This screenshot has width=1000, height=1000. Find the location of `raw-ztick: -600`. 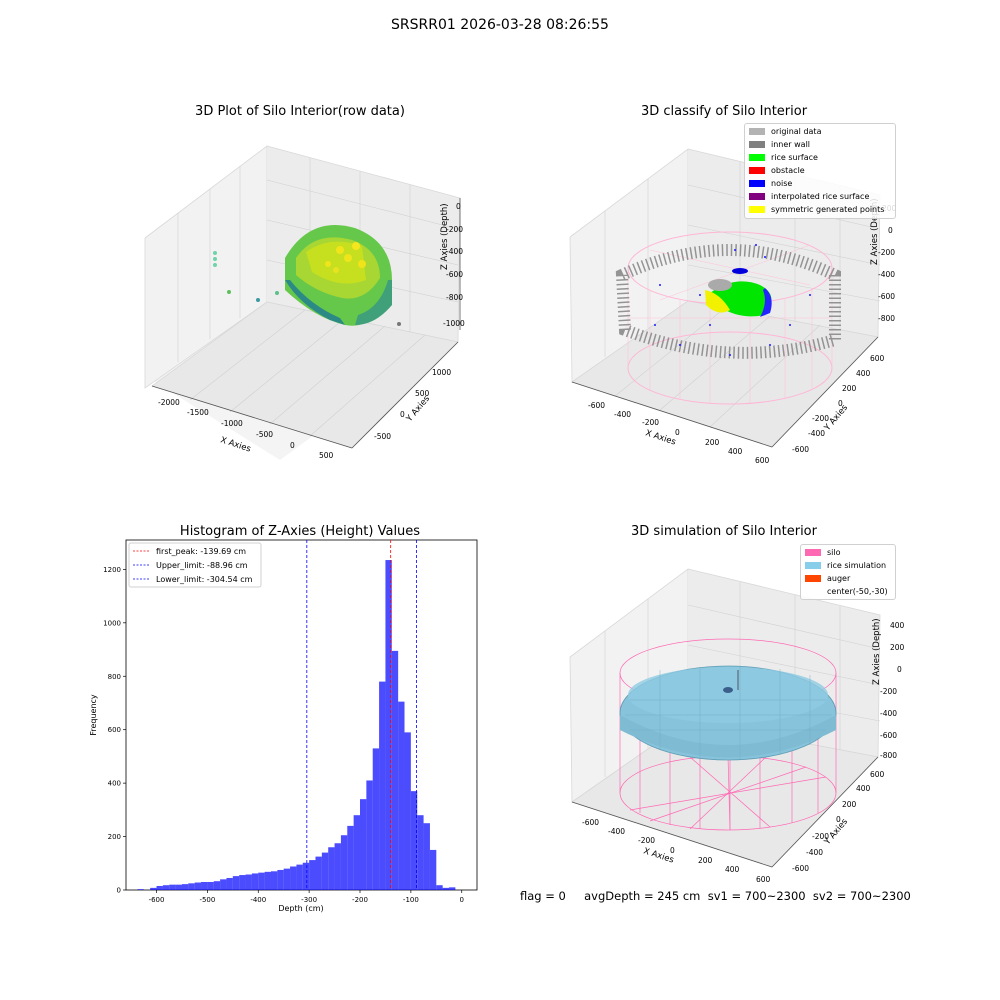

raw-ztick: -600 is located at coordinates (454, 274).